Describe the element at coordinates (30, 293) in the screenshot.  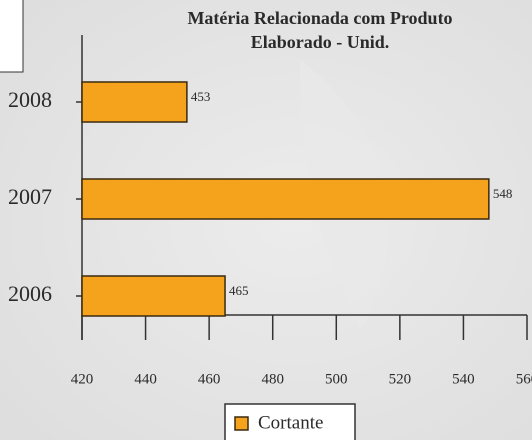
I see `y-tick-label: 2006` at that location.